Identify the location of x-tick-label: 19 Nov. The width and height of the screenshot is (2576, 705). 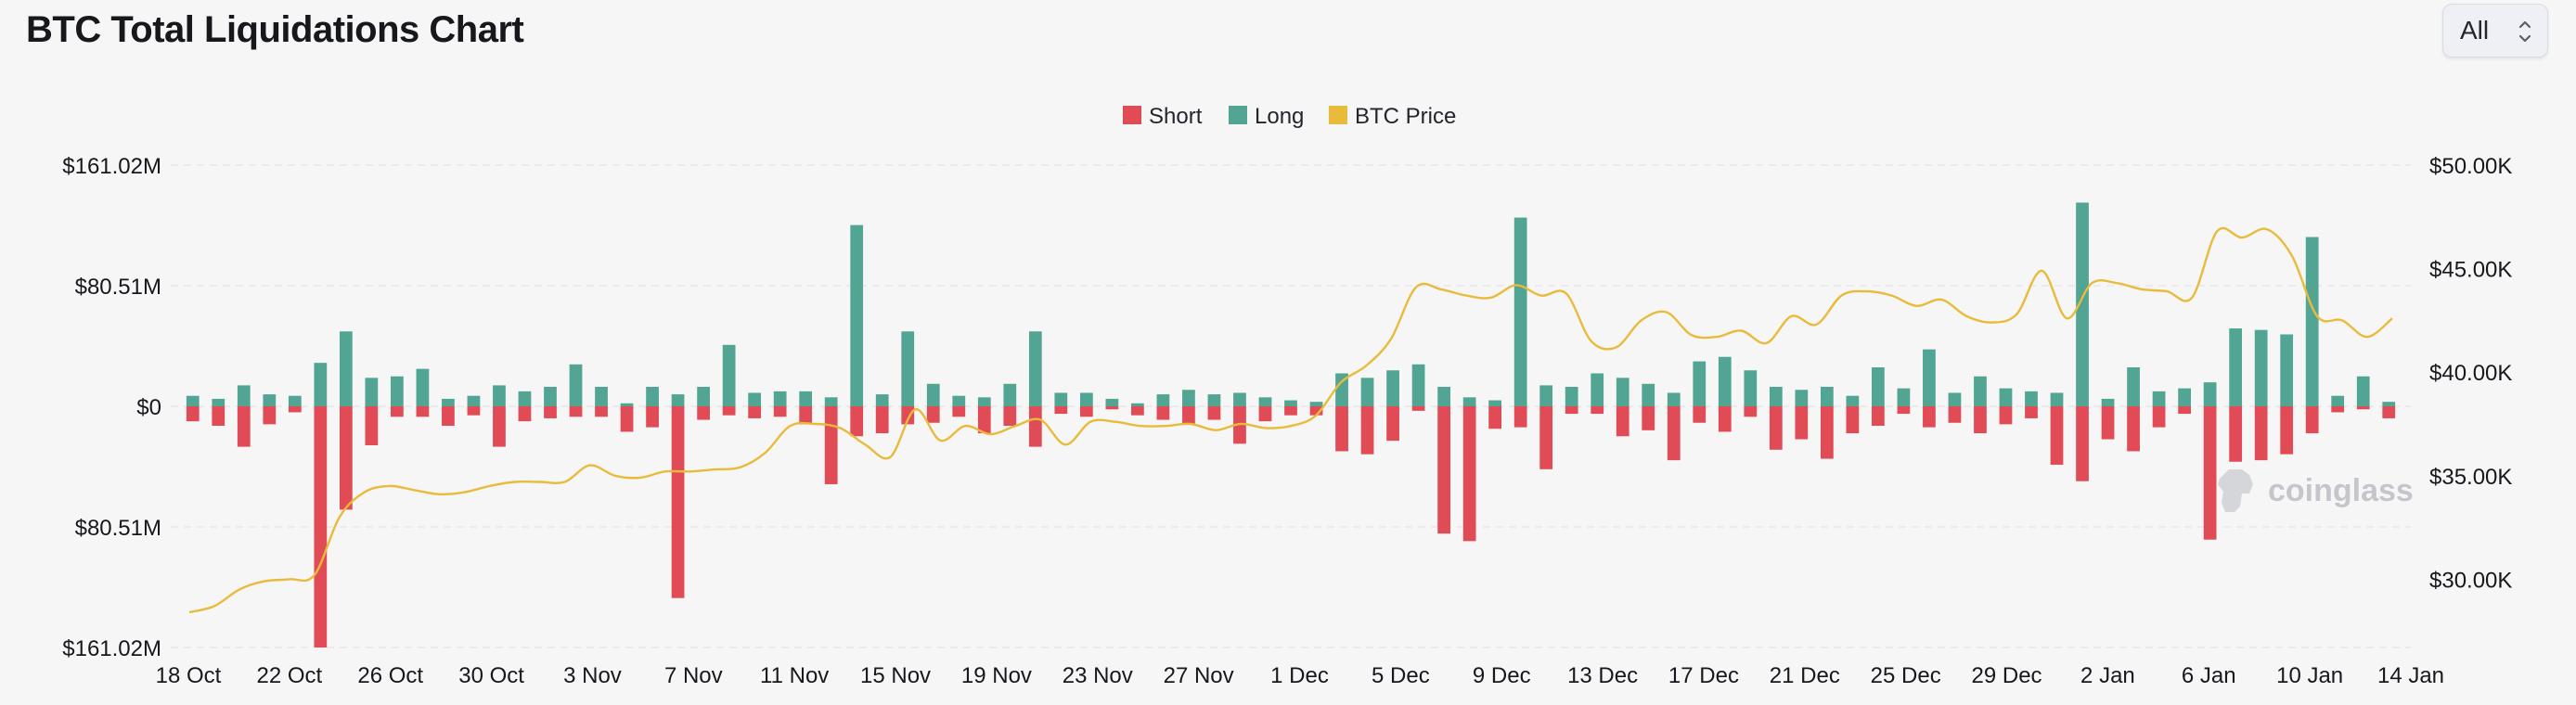
(997, 676).